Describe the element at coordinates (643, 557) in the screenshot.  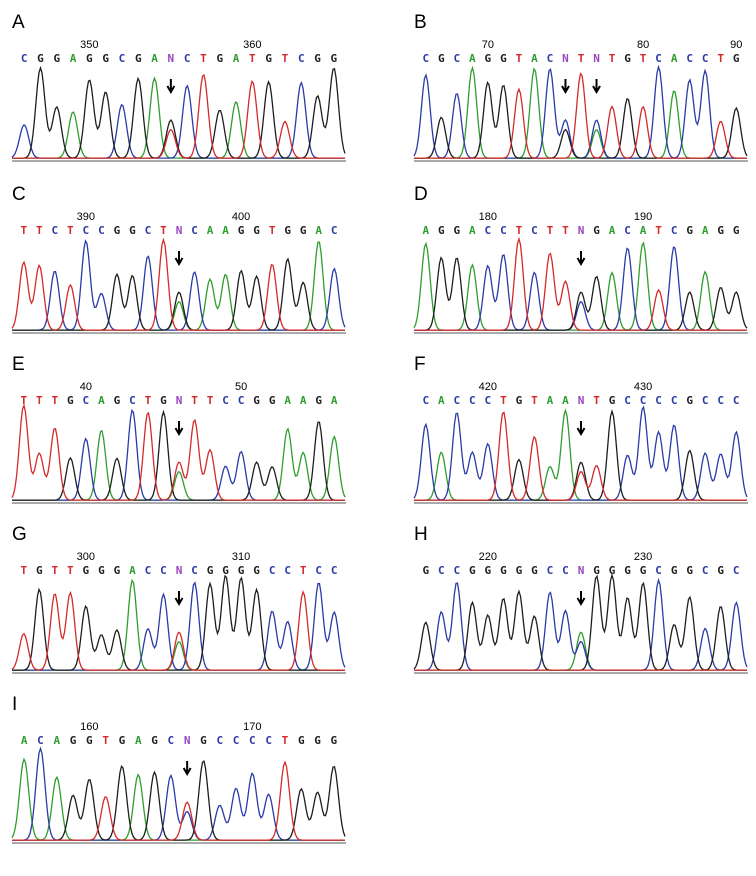
I see `position-number: 230` at that location.